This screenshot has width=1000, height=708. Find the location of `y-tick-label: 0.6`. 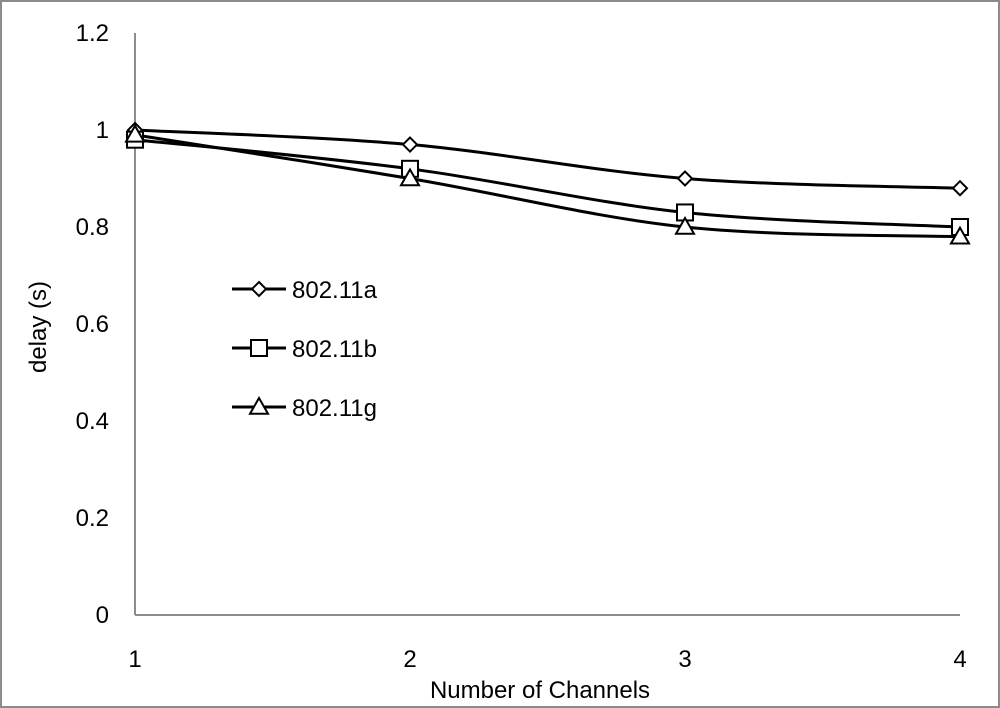

y-tick-label: 0.6 is located at coordinates (92, 324).